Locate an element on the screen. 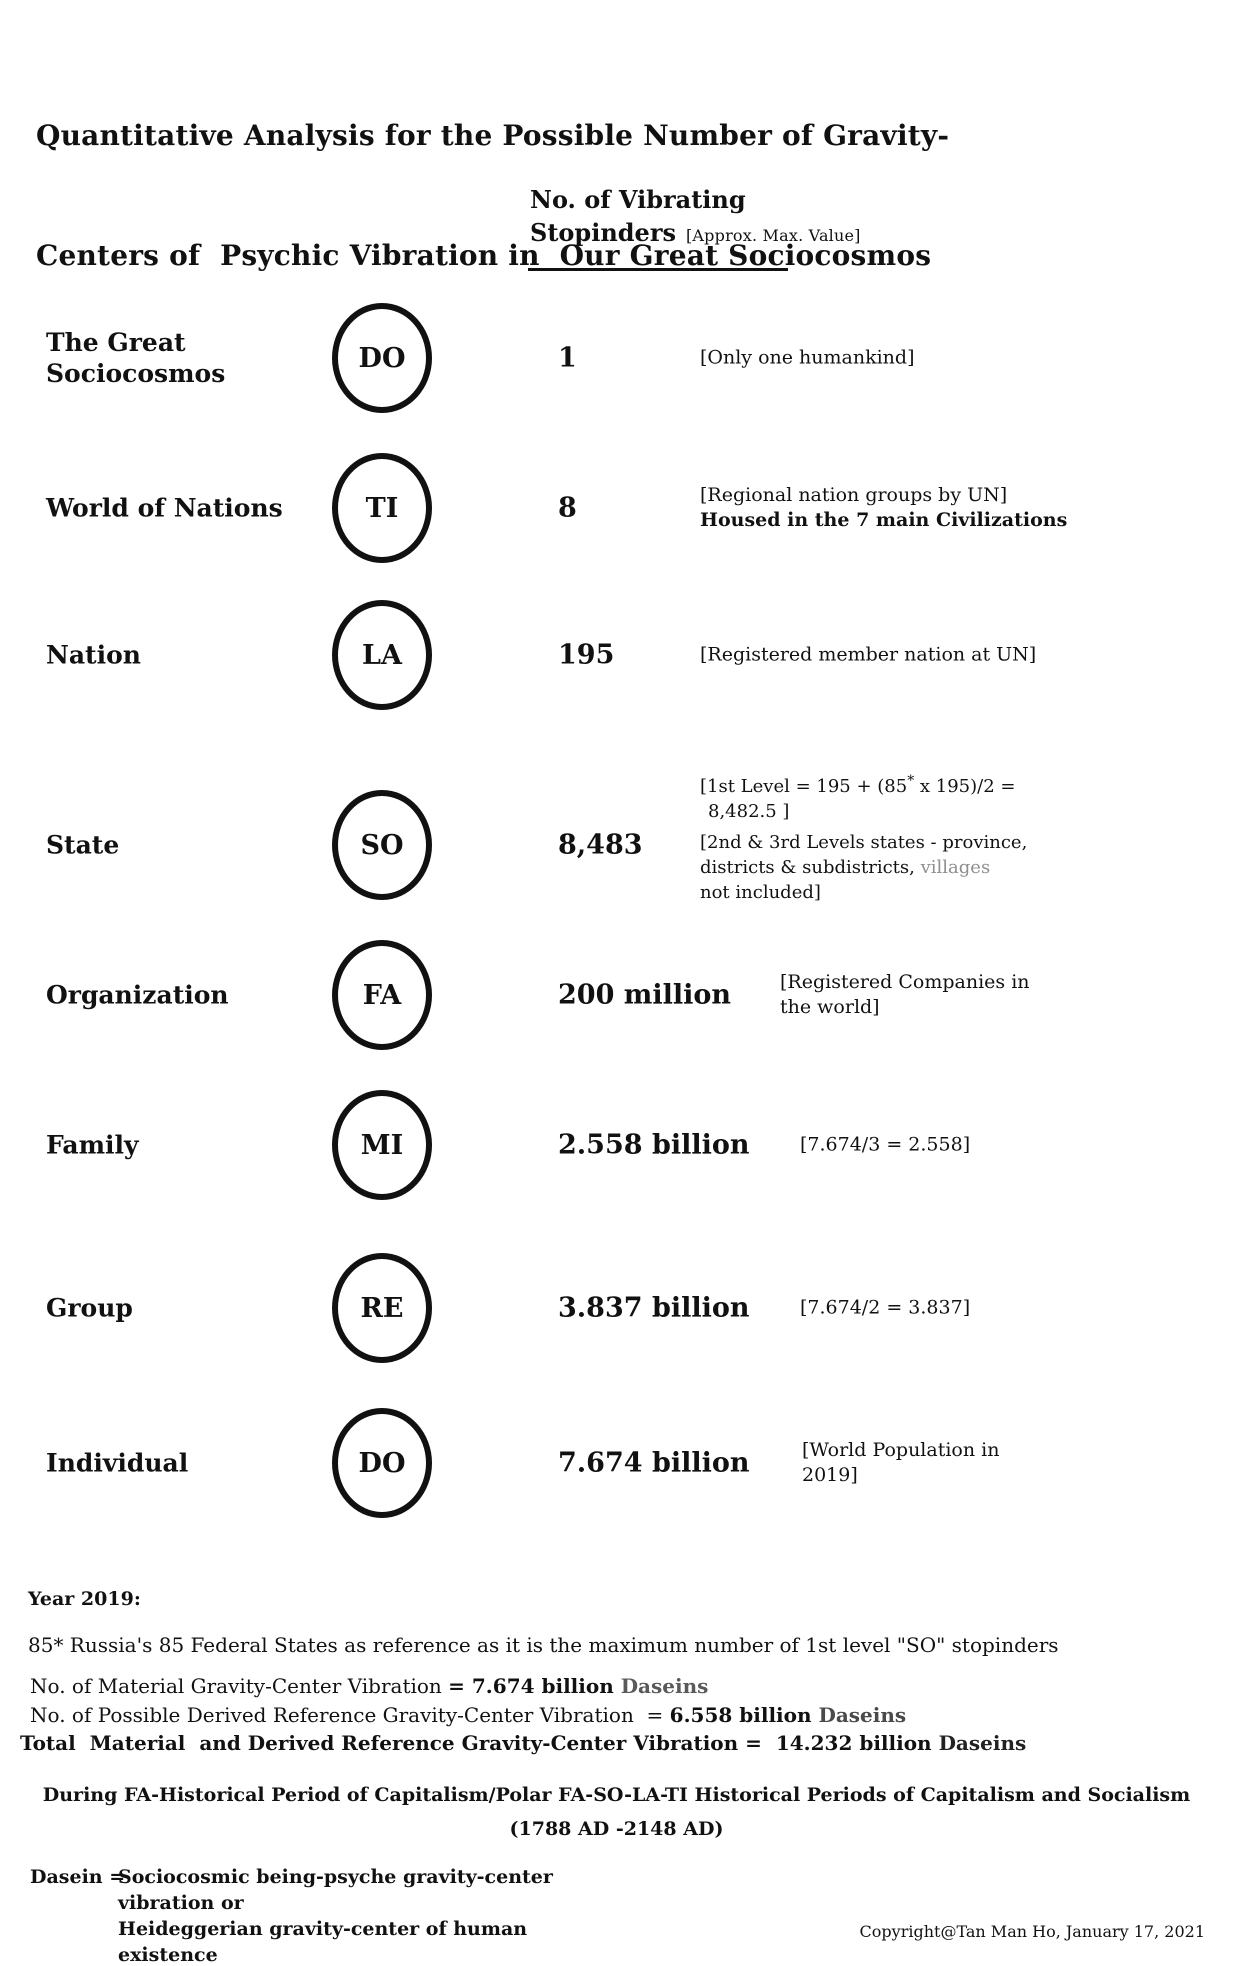  note-circle-so: SO is located at coordinates (382, 845).